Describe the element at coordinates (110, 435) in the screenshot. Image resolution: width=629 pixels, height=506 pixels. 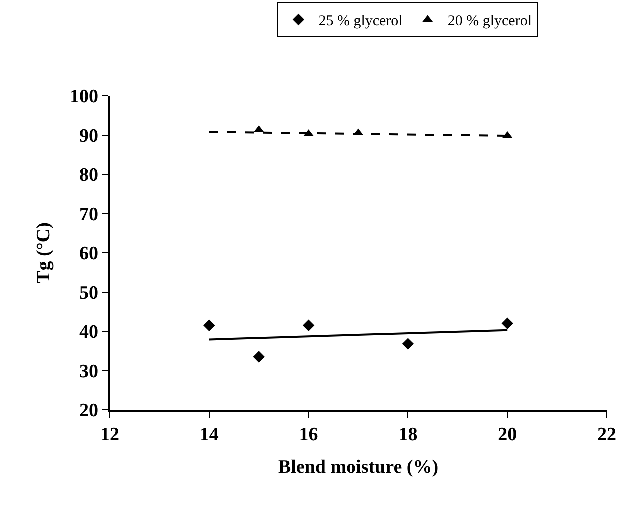
I see `x-tick-label: 12` at that location.